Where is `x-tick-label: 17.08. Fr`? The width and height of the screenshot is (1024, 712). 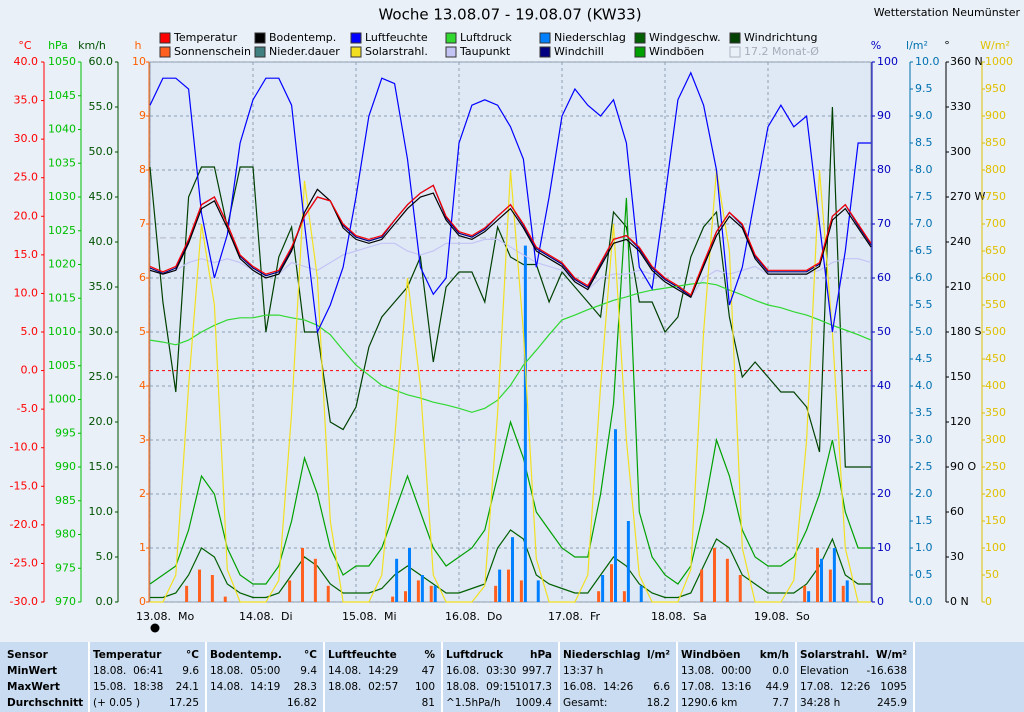
x-tick-label: 17.08. Fr is located at coordinates (574, 616).